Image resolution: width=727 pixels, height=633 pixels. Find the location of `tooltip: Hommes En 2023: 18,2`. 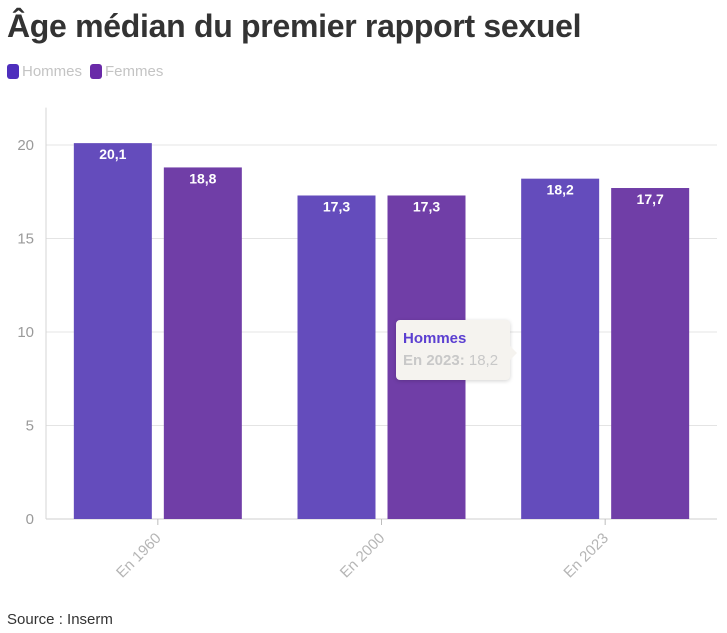

tooltip: Hommes En 2023: 18,2 is located at coordinates (456, 350).